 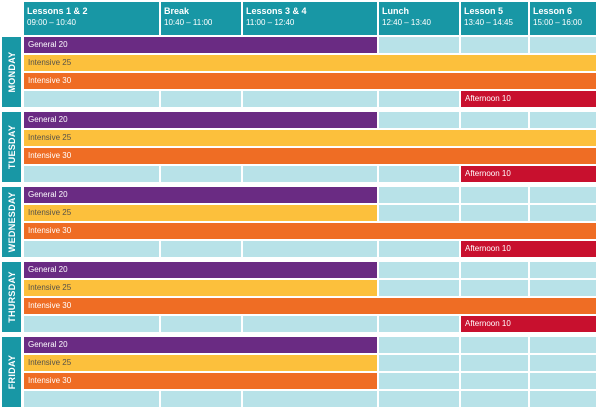 What do you see at coordinates (395, 11) in the screenshot?
I see `column-title: Lunch` at bounding box center [395, 11].